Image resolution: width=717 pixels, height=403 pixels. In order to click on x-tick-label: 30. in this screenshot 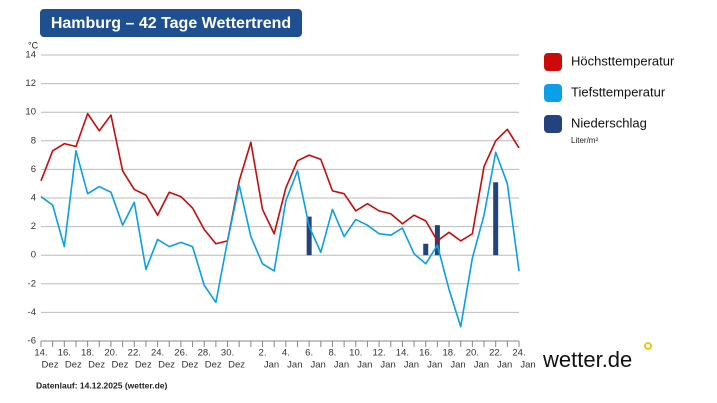, I will do `click(227, 353)`.